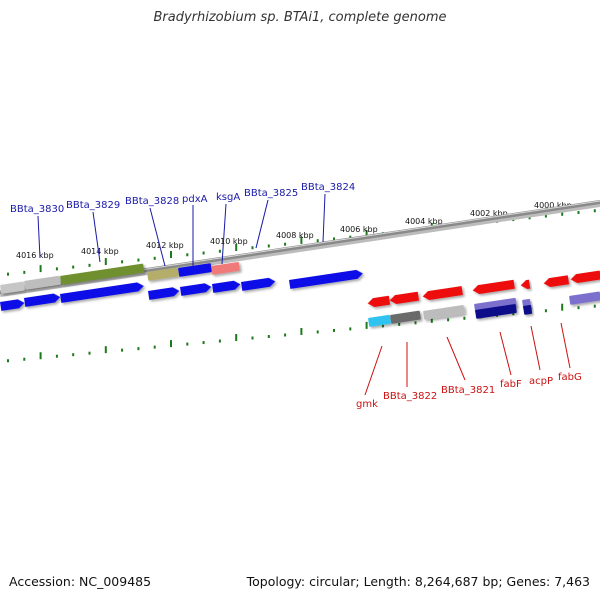 The width and height of the screenshot is (600, 600). What do you see at coordinates (37, 209) in the screenshot?
I see `forward-gene-label: BBta_3830` at bounding box center [37, 209].